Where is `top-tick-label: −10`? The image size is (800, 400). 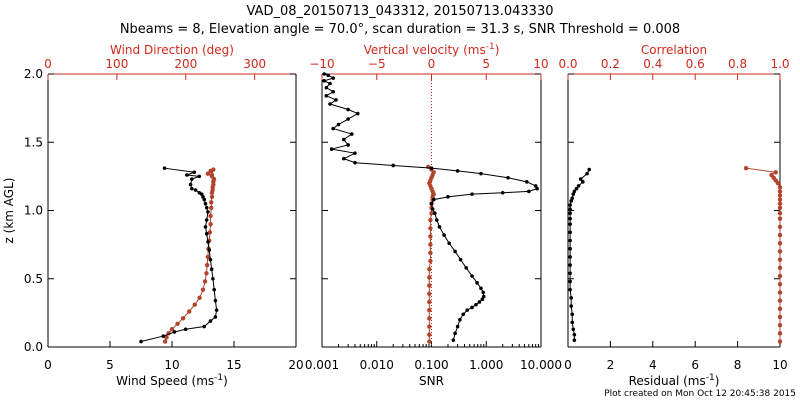 top-tick-label: −10 is located at coordinates (321, 64).